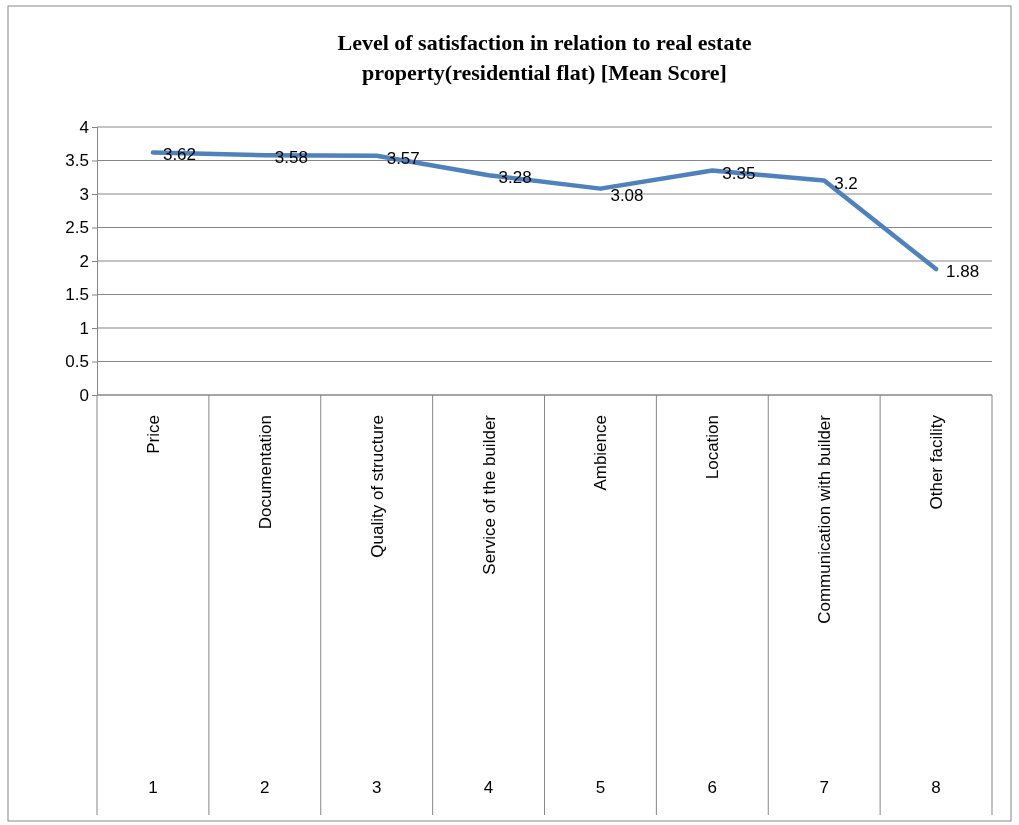 The image size is (1019, 825). Describe the element at coordinates (825, 519) in the screenshot. I see `x-tick-label: Communication with builder` at that location.